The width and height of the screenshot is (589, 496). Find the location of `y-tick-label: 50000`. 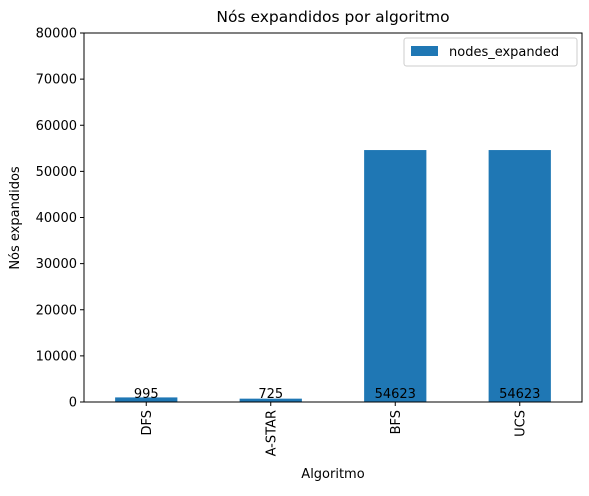

y-tick-label: 50000 is located at coordinates (56, 172).